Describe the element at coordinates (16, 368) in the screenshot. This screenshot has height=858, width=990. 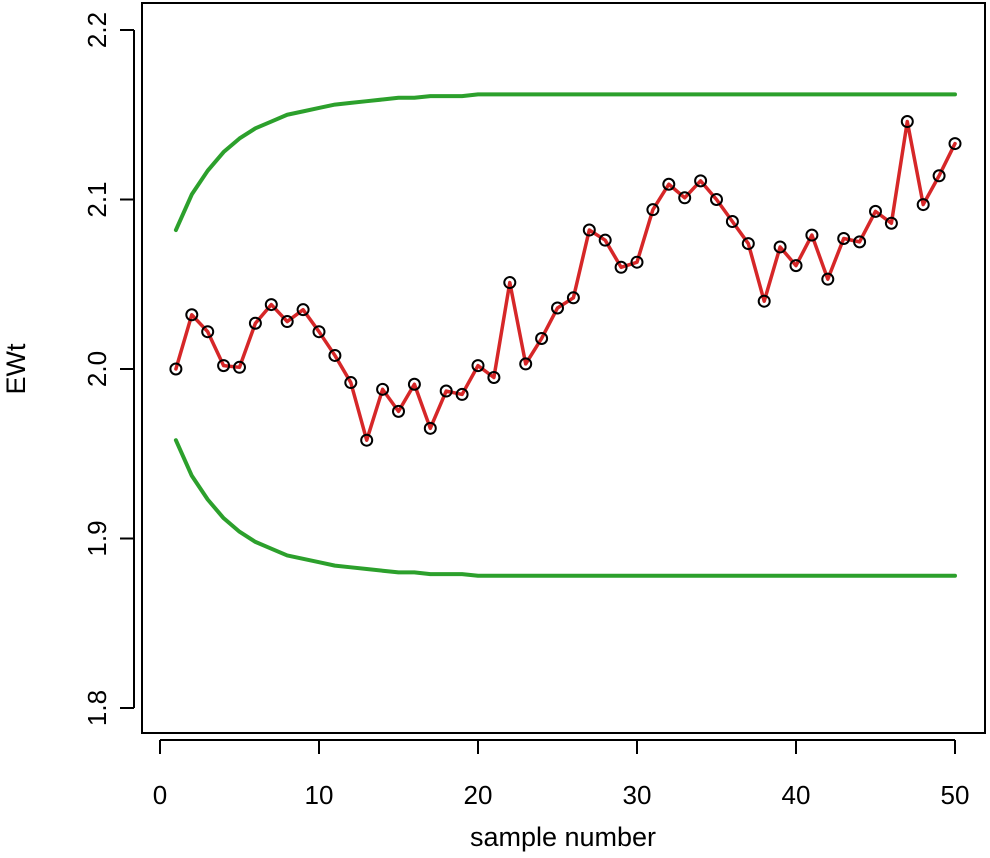
I see `y-axis-label: EWt` at that location.